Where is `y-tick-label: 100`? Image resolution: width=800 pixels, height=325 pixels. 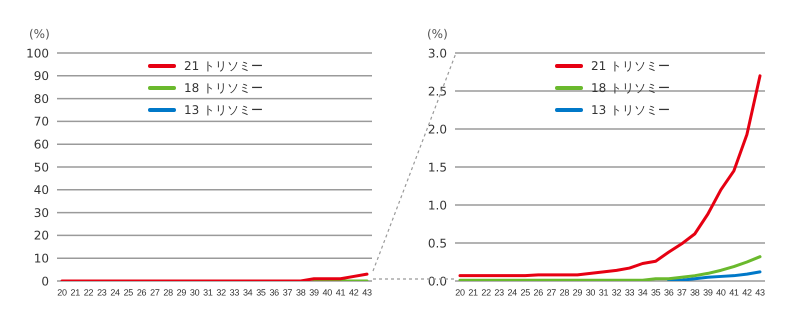
y-tick-label: 100 is located at coordinates (37, 53).